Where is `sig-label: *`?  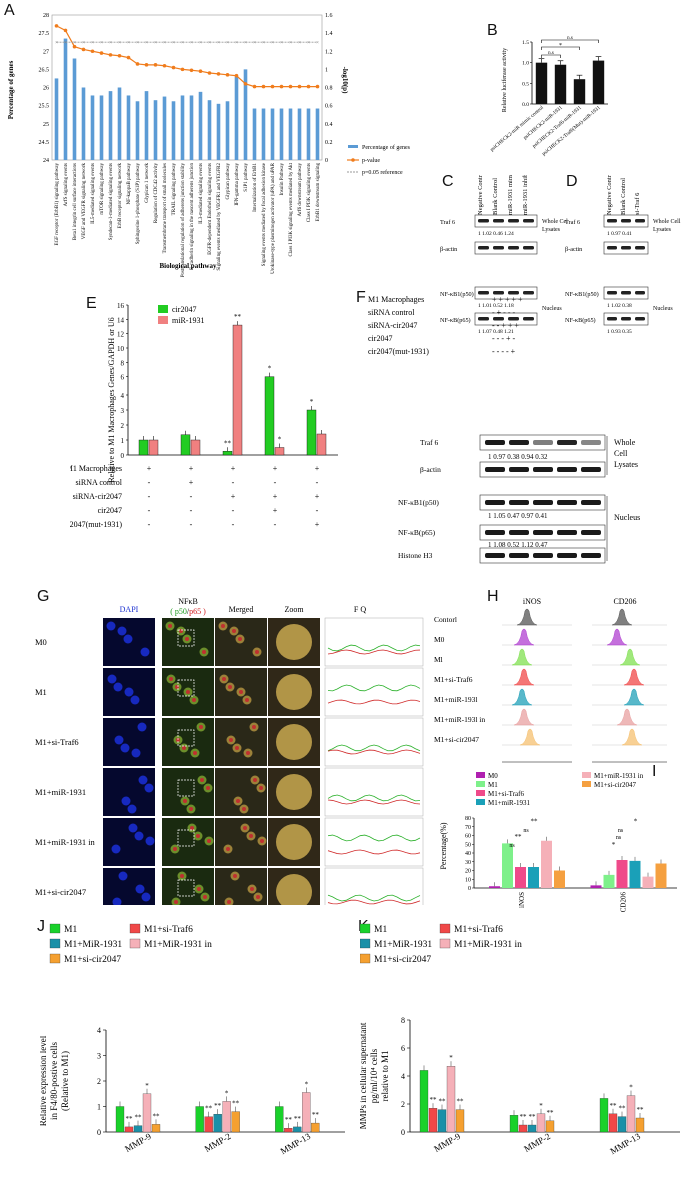
sig-label: * is located at coordinates (147, 1086).